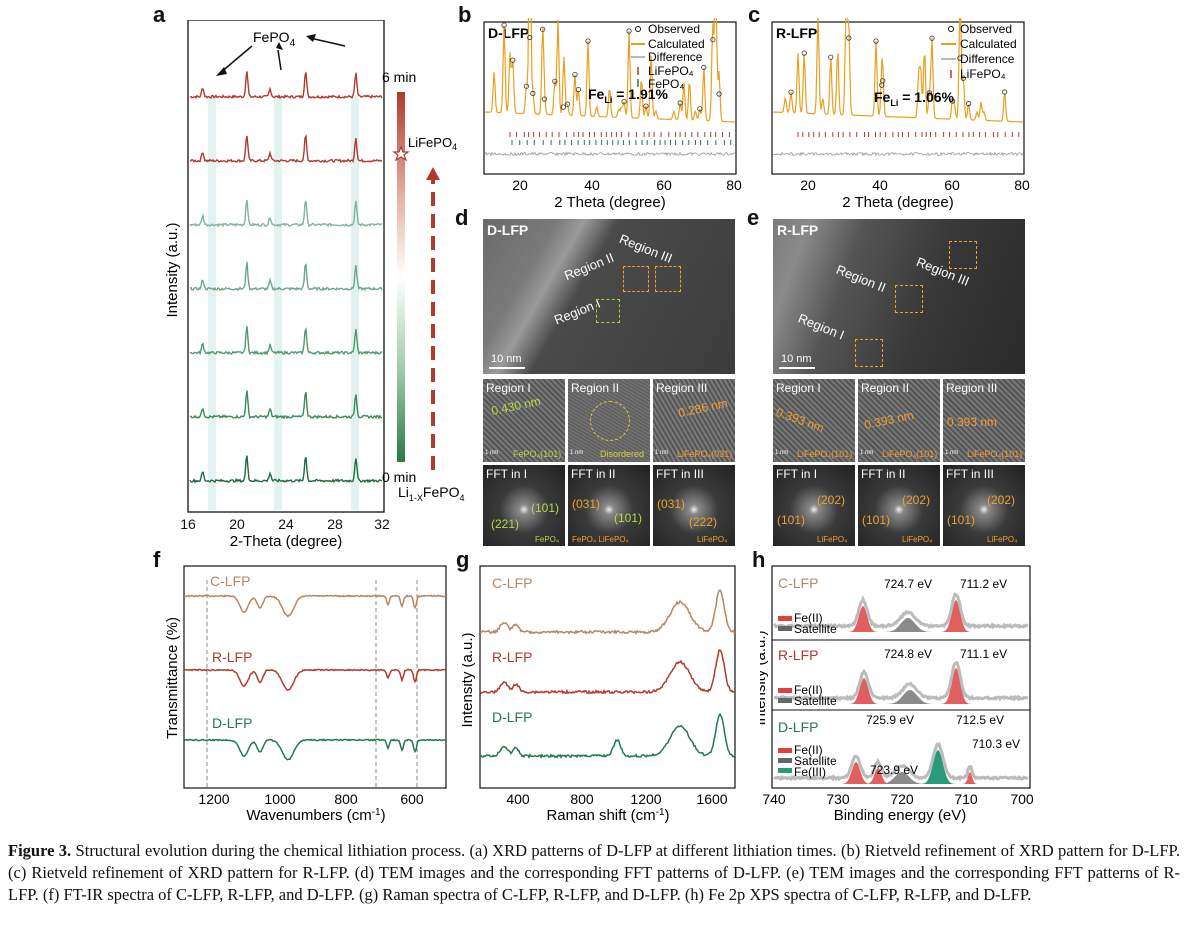 The image size is (1187, 936). What do you see at coordinates (609, 154) in the screenshot?
I see `difference-line` at bounding box center [609, 154].